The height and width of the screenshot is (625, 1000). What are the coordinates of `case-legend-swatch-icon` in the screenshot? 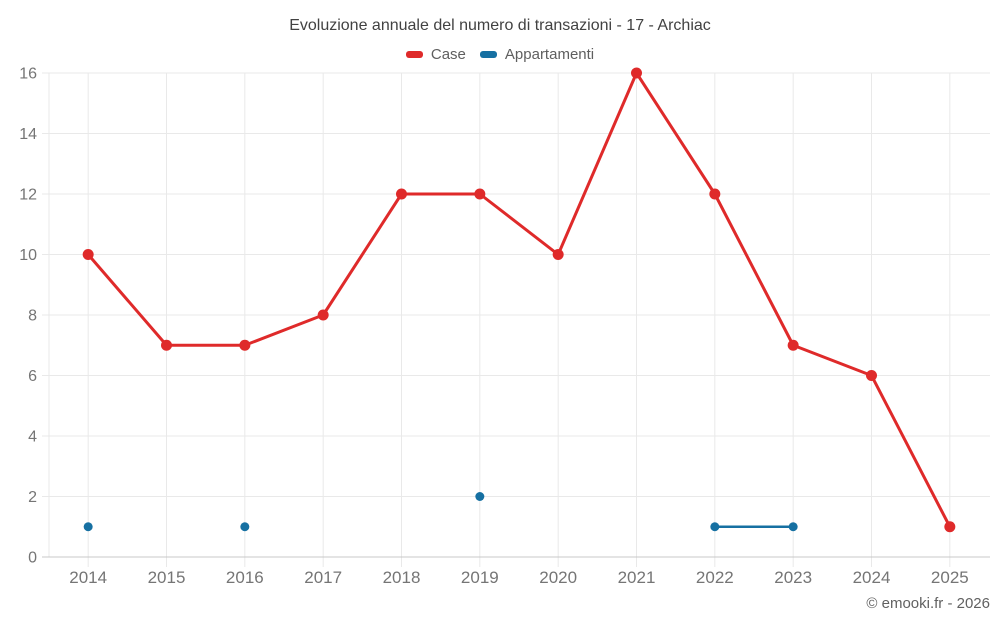 It's located at (414, 54).